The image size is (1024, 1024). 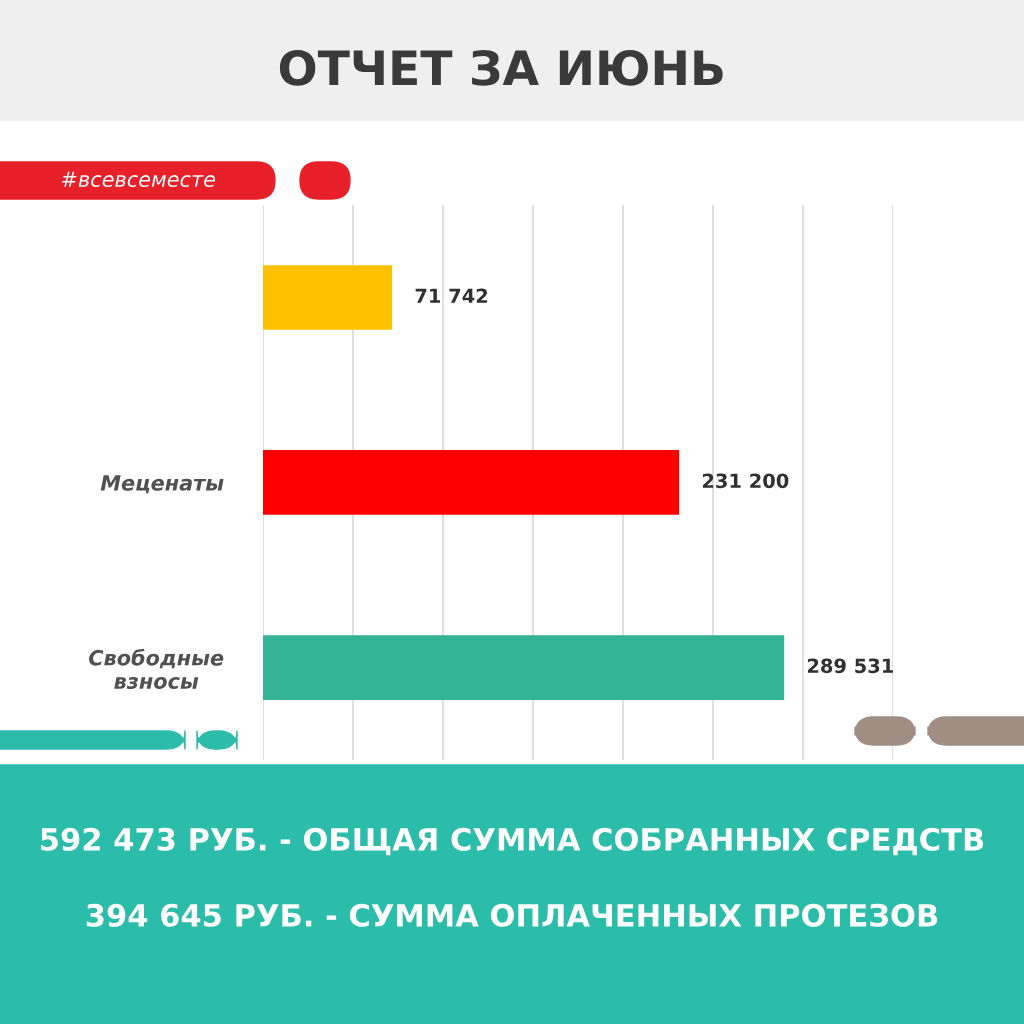 I want to click on y-tick-label: Свободные взносы, so click(x=156, y=668).